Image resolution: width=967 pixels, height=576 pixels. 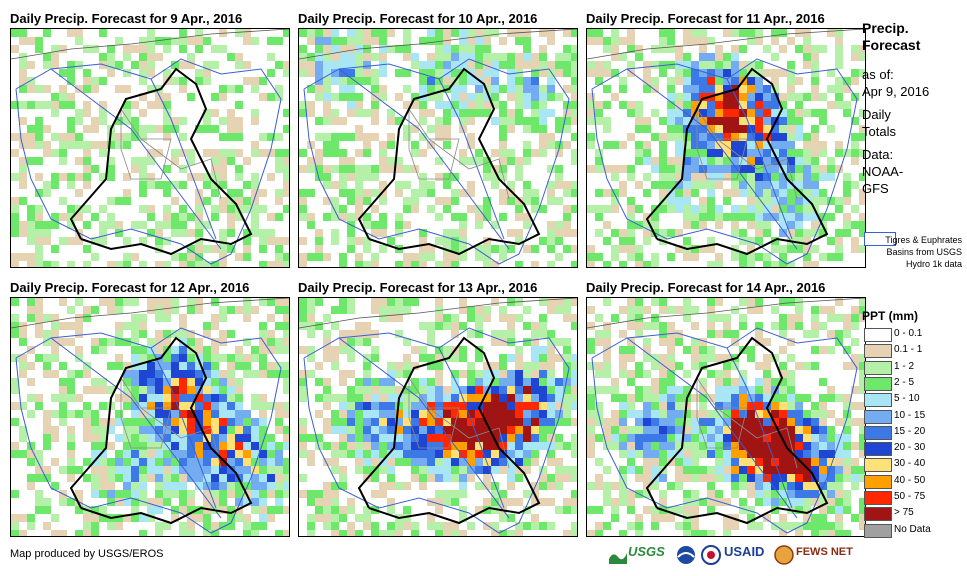 What do you see at coordinates (910, 464) in the screenshot?
I see `ppt-legend-label: 30 - 40` at bounding box center [910, 464].